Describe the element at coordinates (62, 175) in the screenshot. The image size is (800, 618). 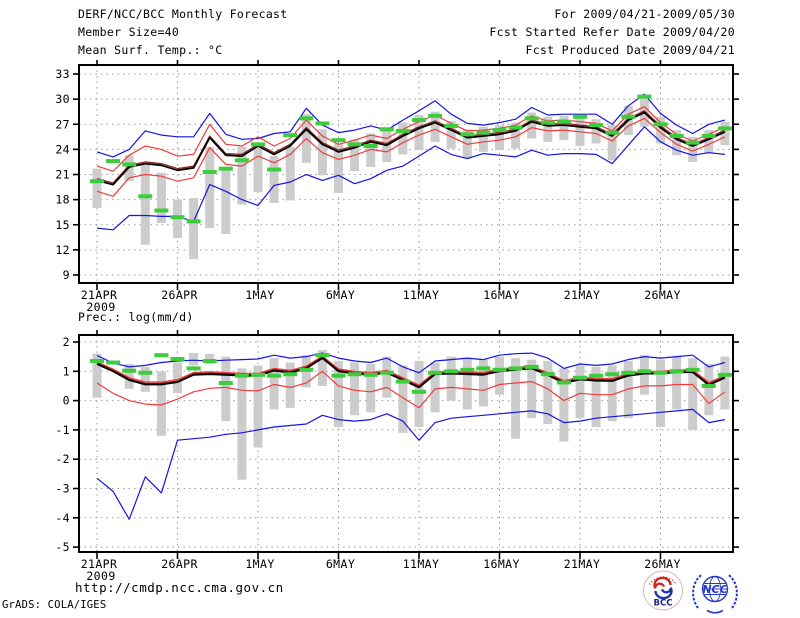
I see `svg-text: 21` at that location.